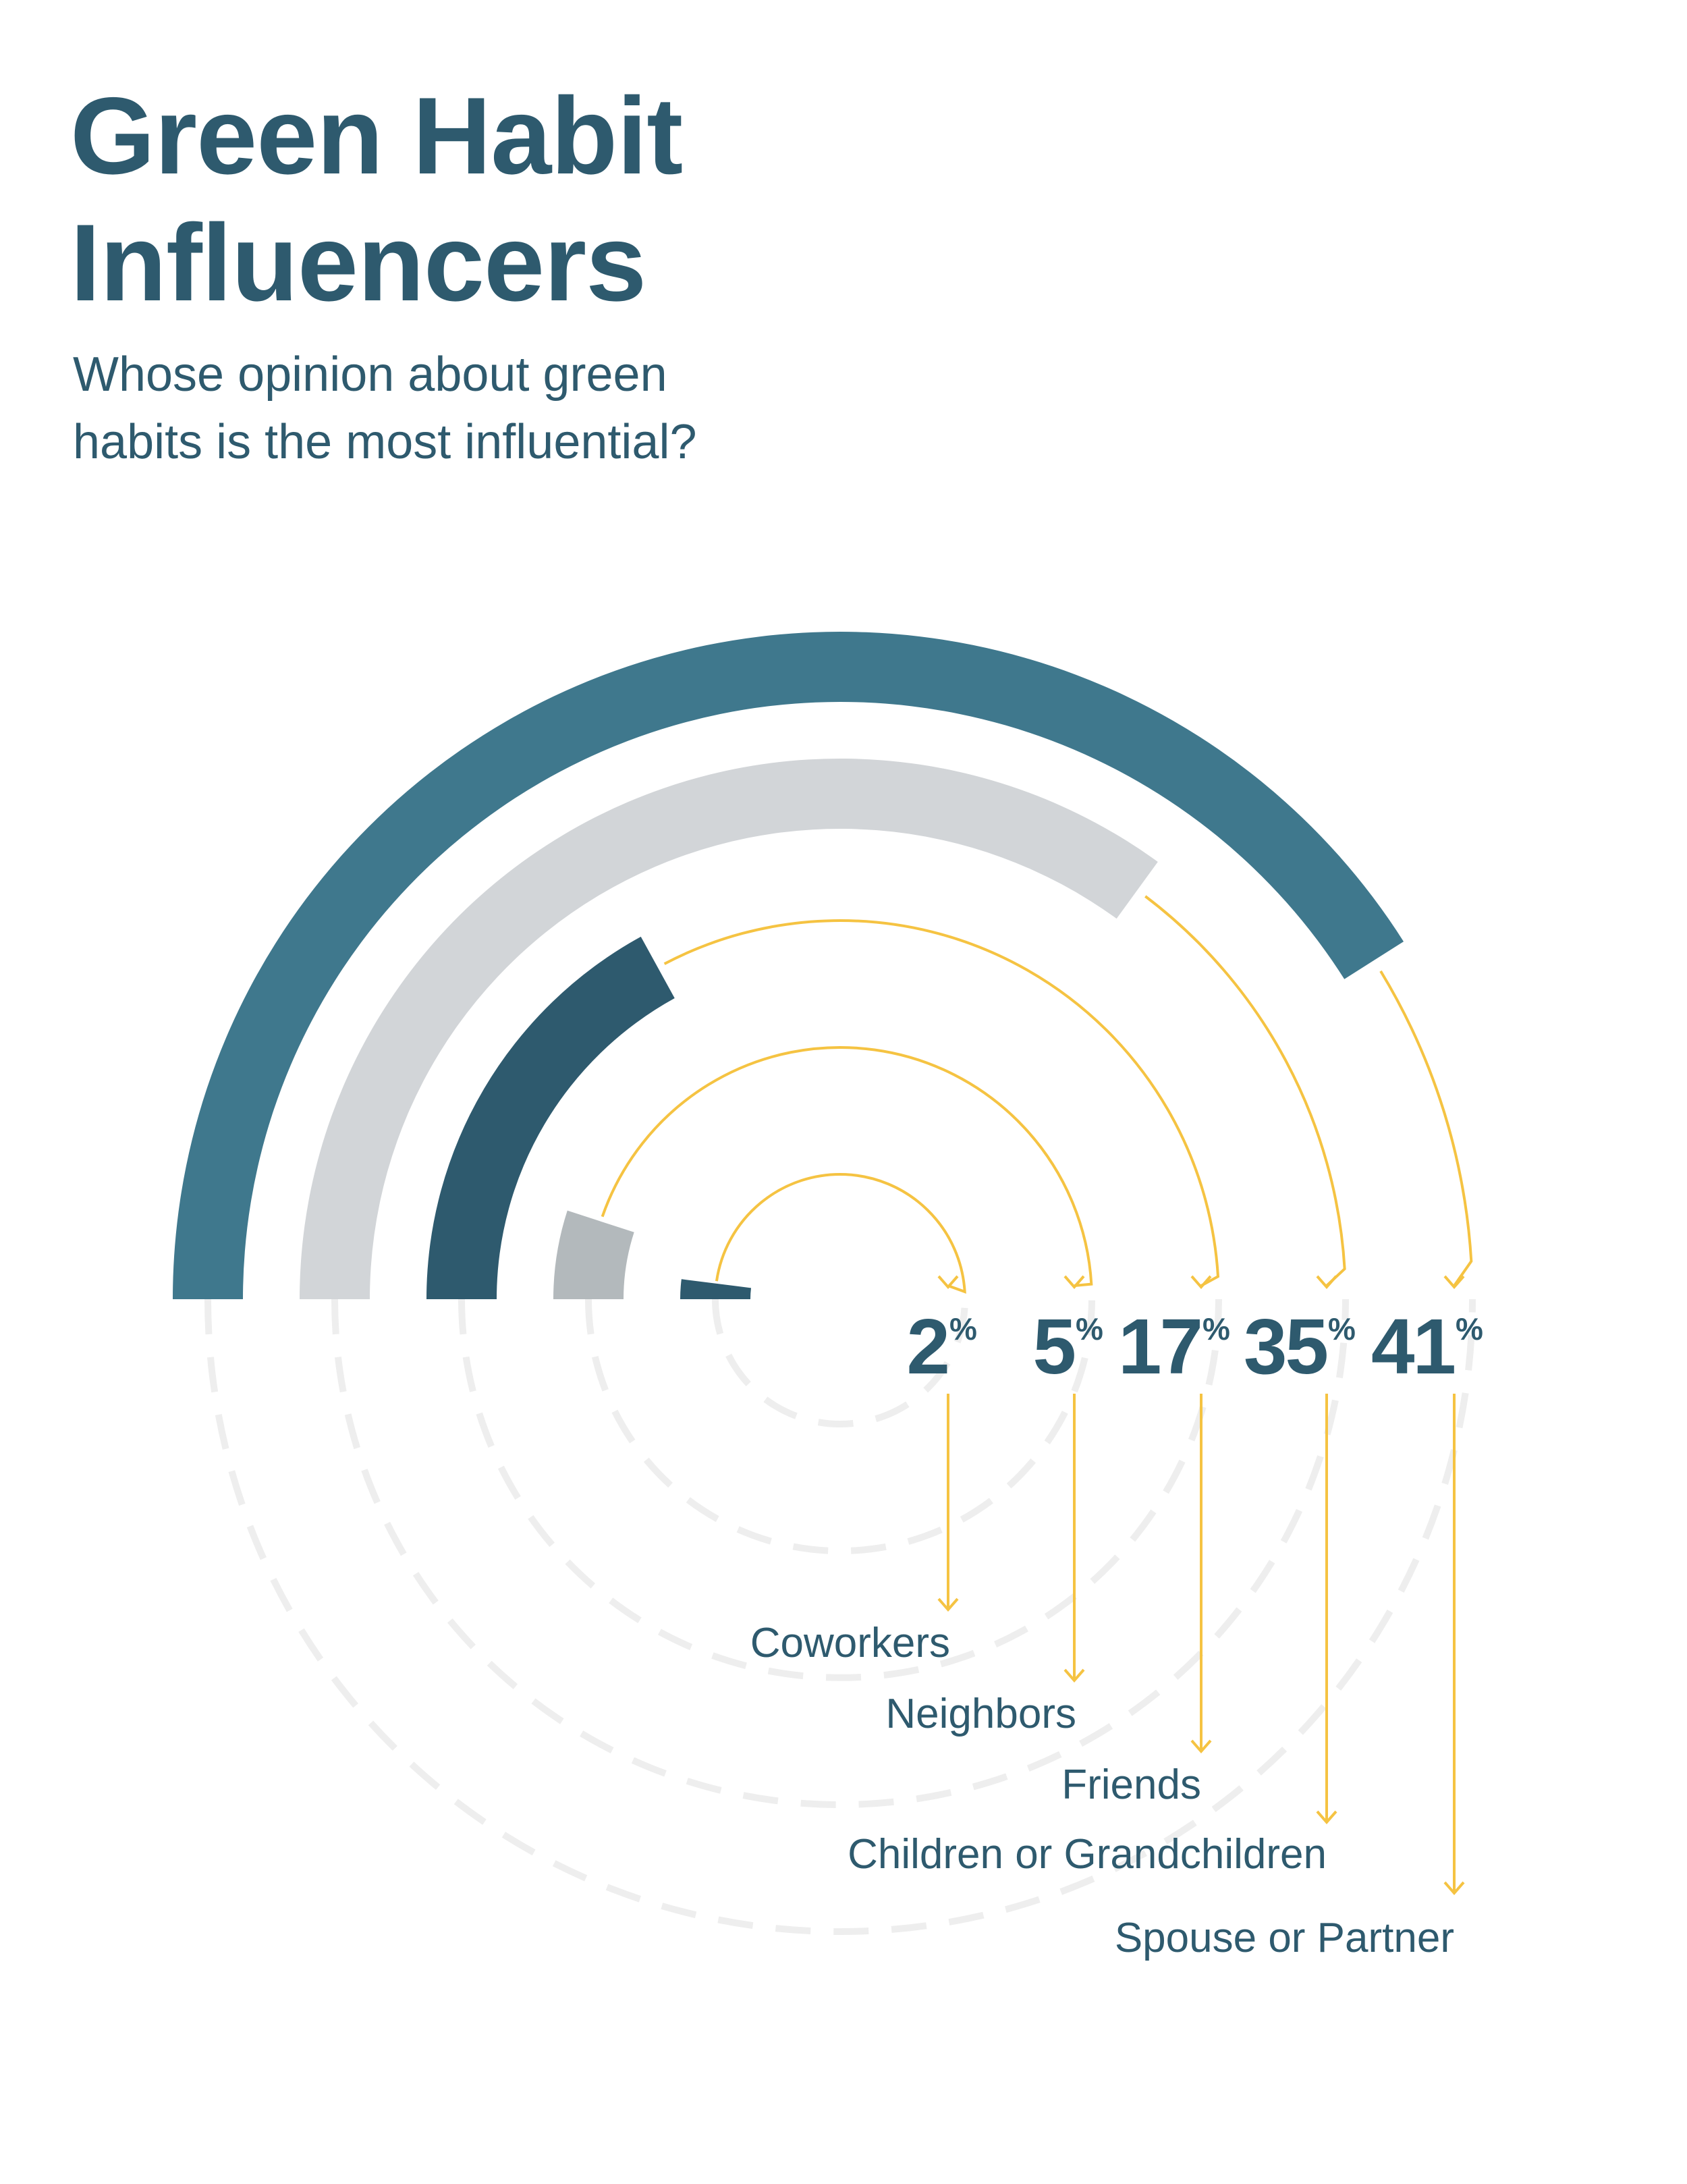 This screenshot has height=2184, width=1687. Describe the element at coordinates (716, 1289) in the screenshot. I see `bar-coworkers` at that location.